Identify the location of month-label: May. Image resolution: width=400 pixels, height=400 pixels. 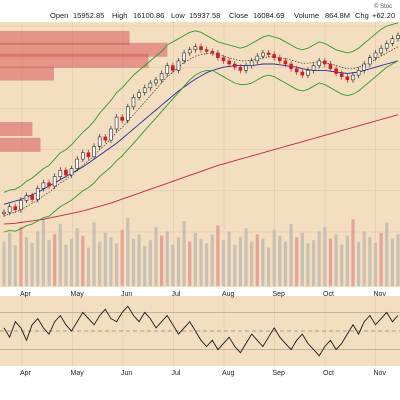
(78, 294).